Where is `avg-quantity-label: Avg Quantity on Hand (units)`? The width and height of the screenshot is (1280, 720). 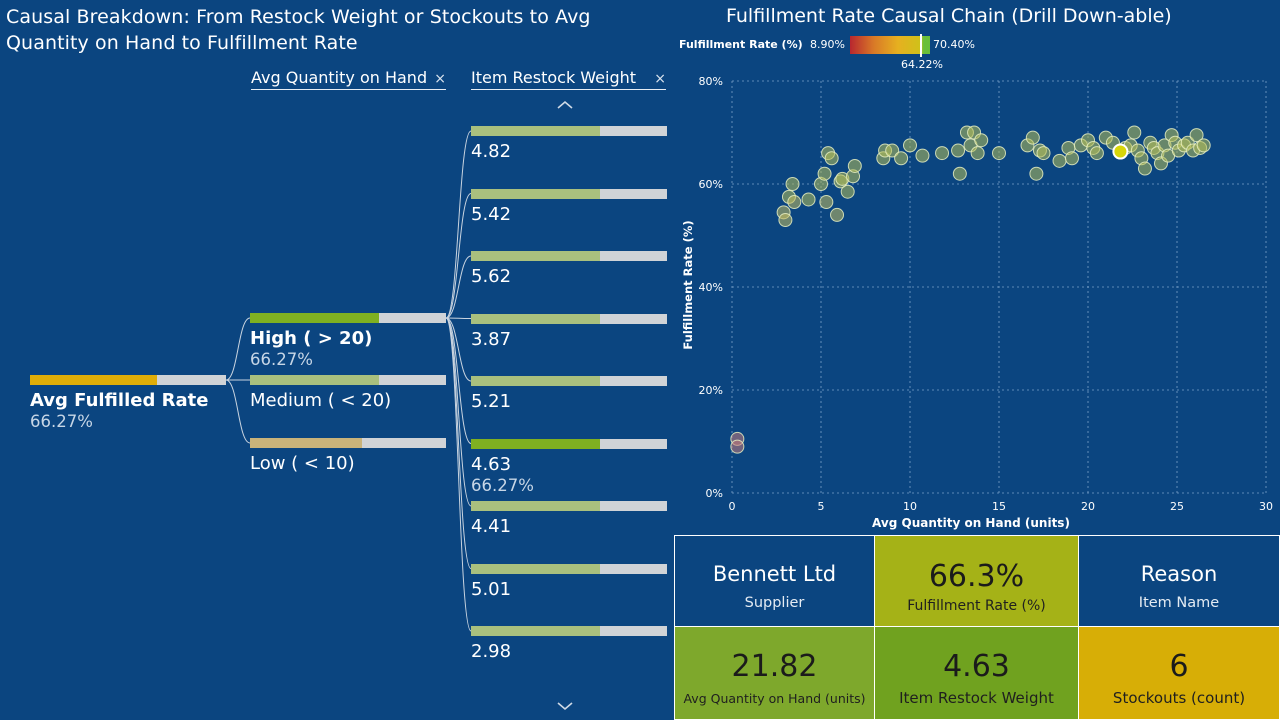 avg-quantity-label: Avg Quantity on Hand (units) is located at coordinates (774, 698).